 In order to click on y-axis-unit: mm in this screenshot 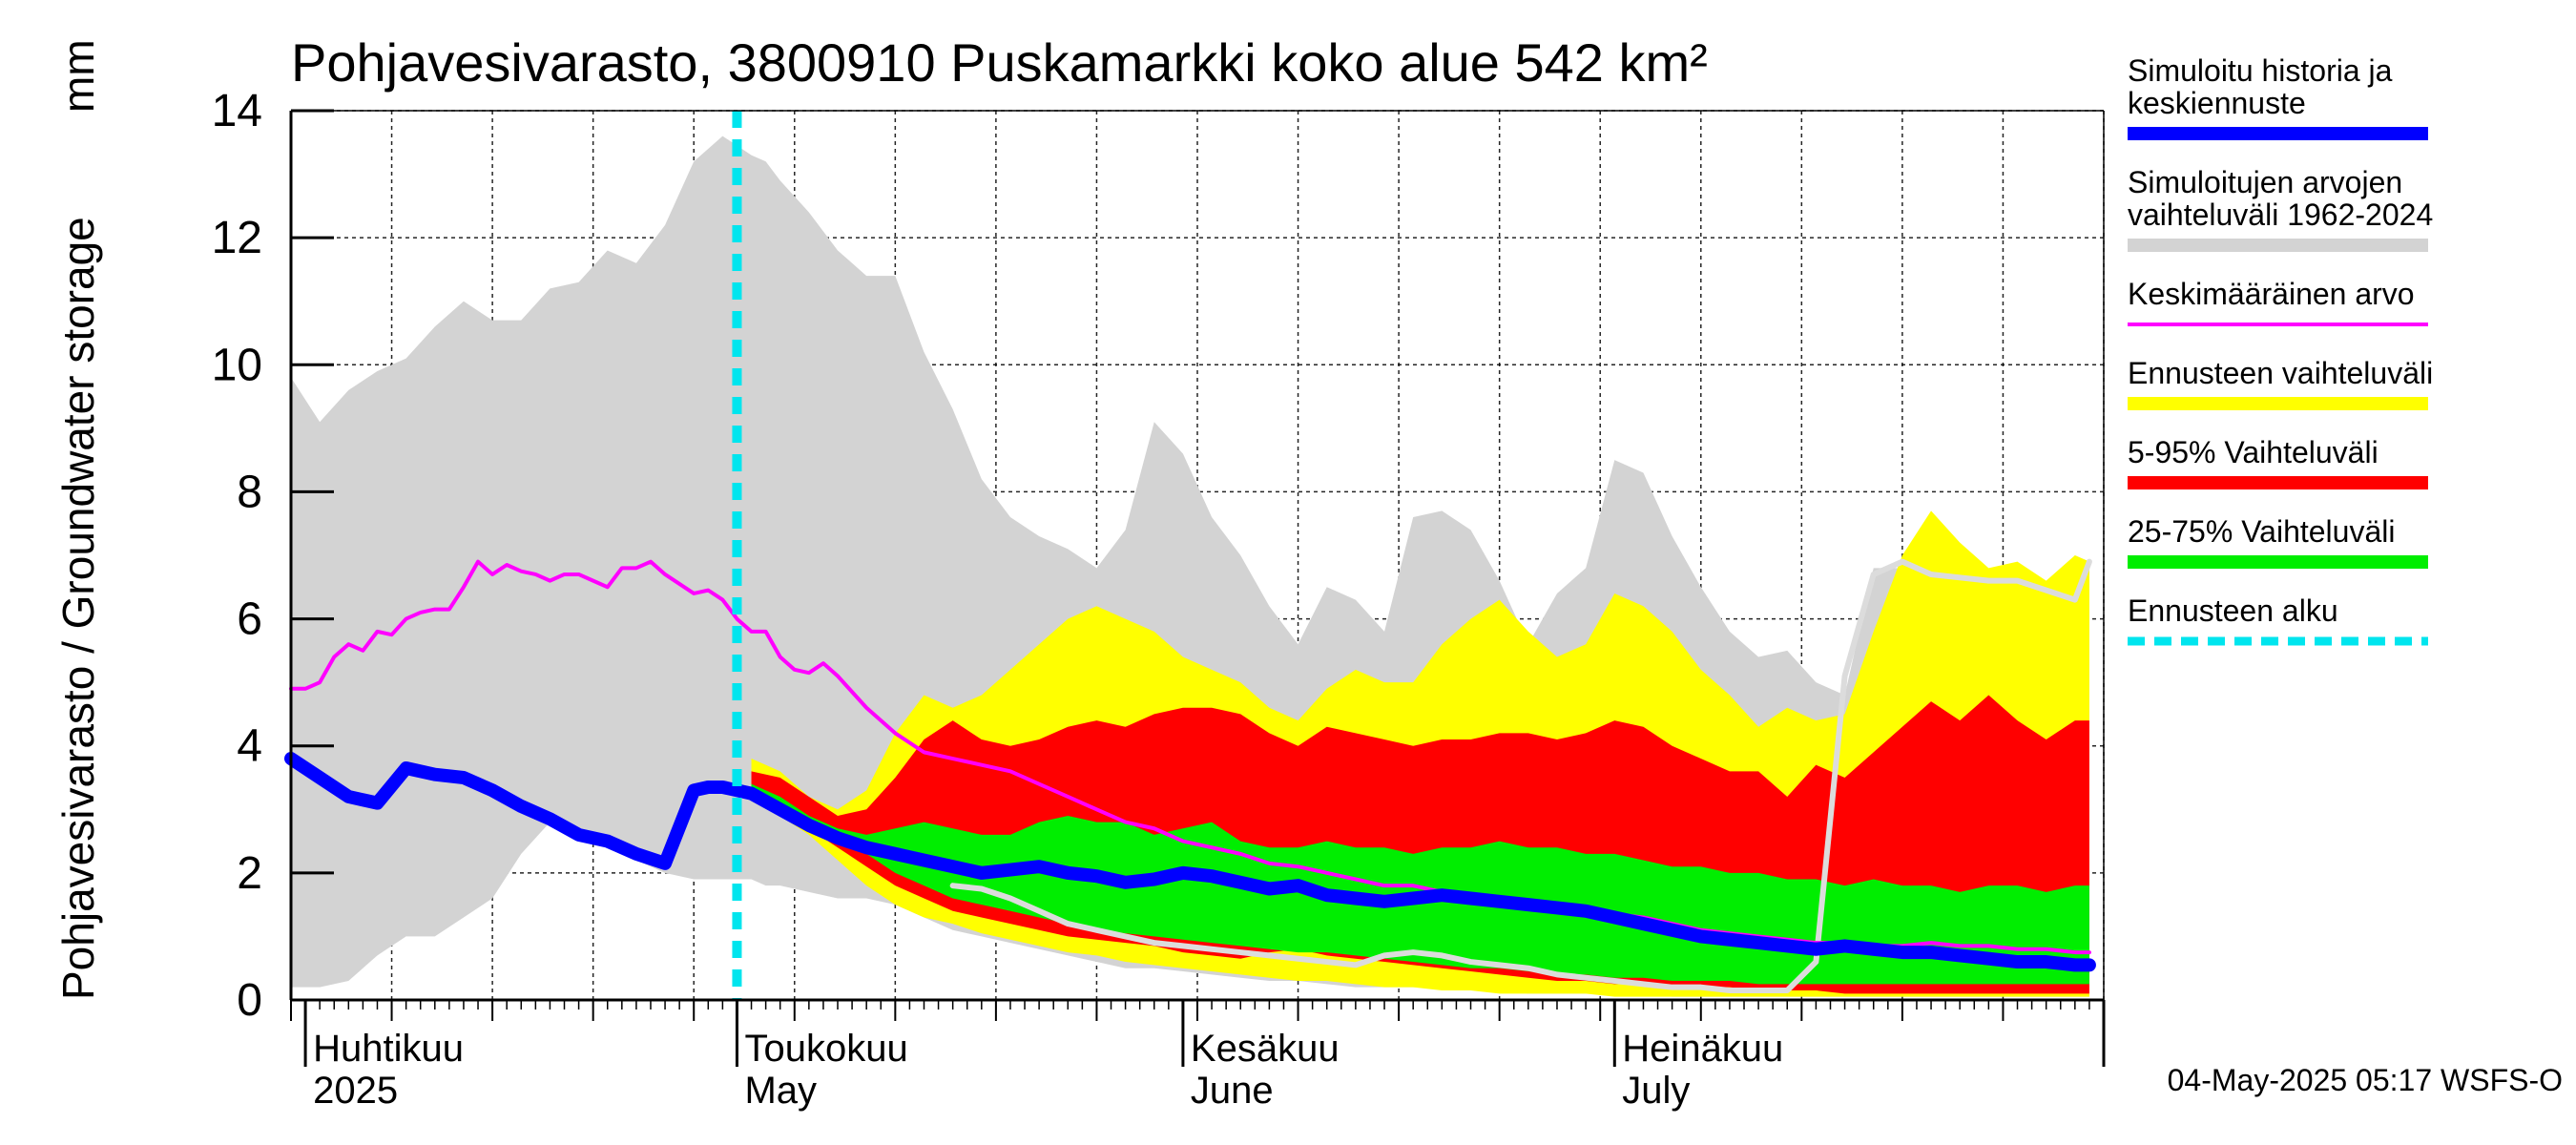, I will do `click(78, 76)`.